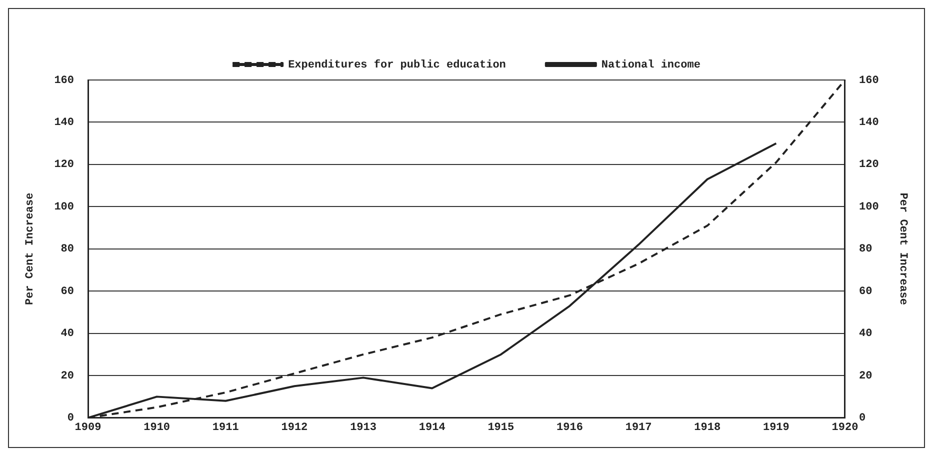 Image resolution: width=933 pixels, height=456 pixels. What do you see at coordinates (569, 428) in the screenshot?
I see `x-tick-label: 1916` at bounding box center [569, 428].